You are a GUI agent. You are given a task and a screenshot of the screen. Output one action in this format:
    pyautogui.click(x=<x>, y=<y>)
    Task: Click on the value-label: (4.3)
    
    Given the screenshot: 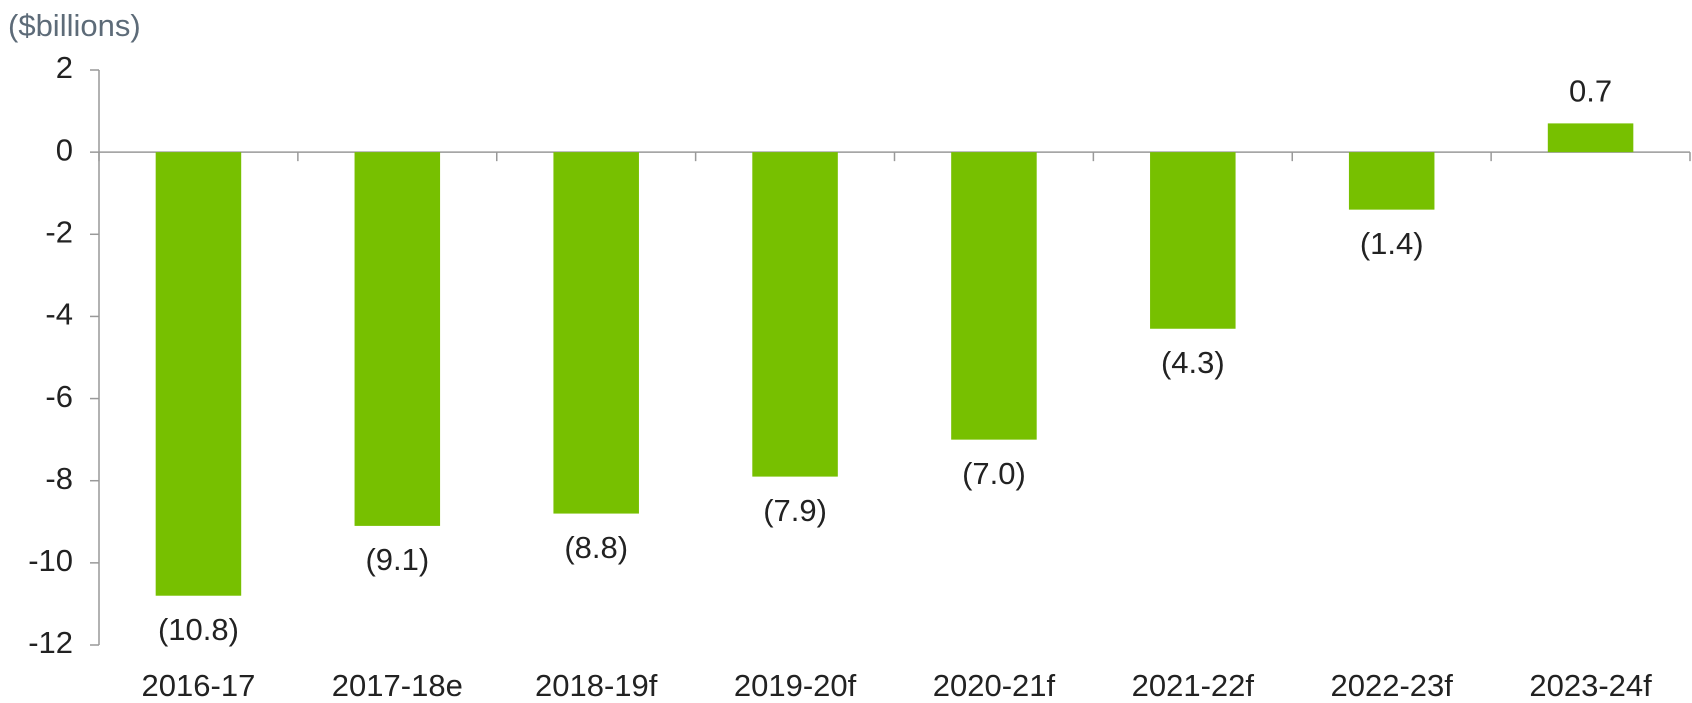 What is the action you would take?
    pyautogui.click(x=1193, y=362)
    